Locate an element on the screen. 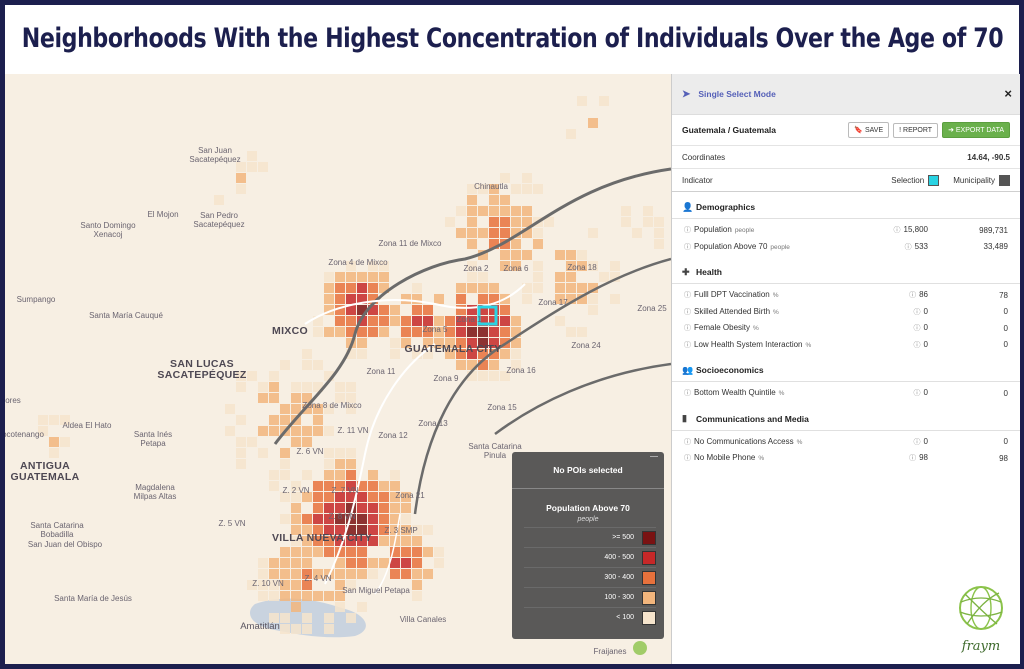 The height and width of the screenshot is (669, 1024). collapse-icon is located at coordinates (654, 456).